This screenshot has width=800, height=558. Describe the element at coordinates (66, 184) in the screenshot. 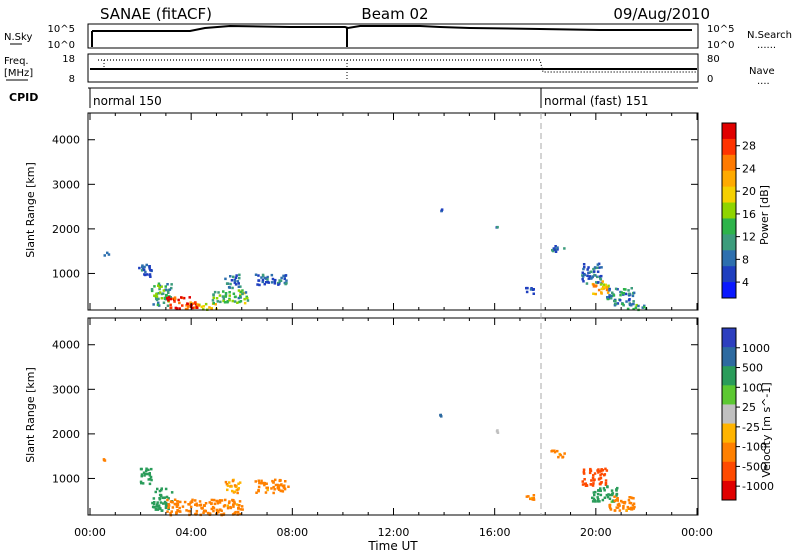

I see `y-tick-label: 3000` at that location.